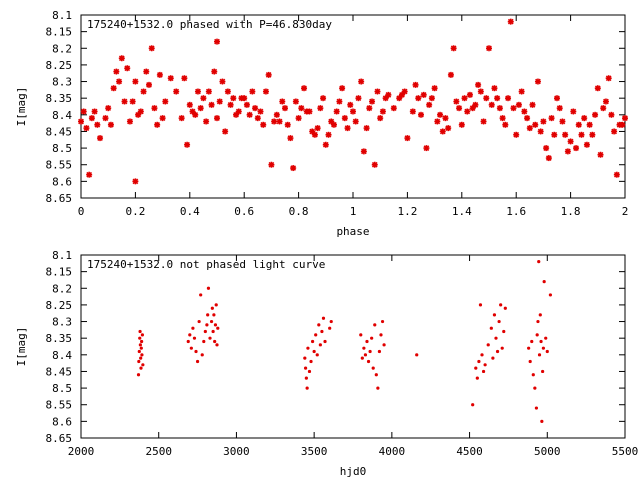 This screenshot has height=480, width=640. Describe the element at coordinates (59, 98) in the screenshot. I see `y-tick-label: 8.35` at that location.